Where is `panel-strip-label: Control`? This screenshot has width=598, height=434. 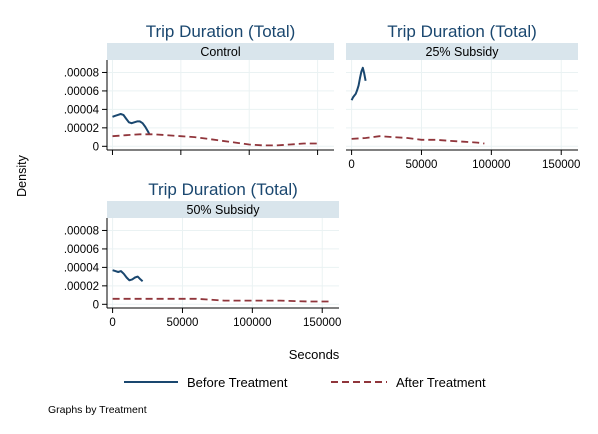 panel-strip-label: Control is located at coordinates (220, 52).